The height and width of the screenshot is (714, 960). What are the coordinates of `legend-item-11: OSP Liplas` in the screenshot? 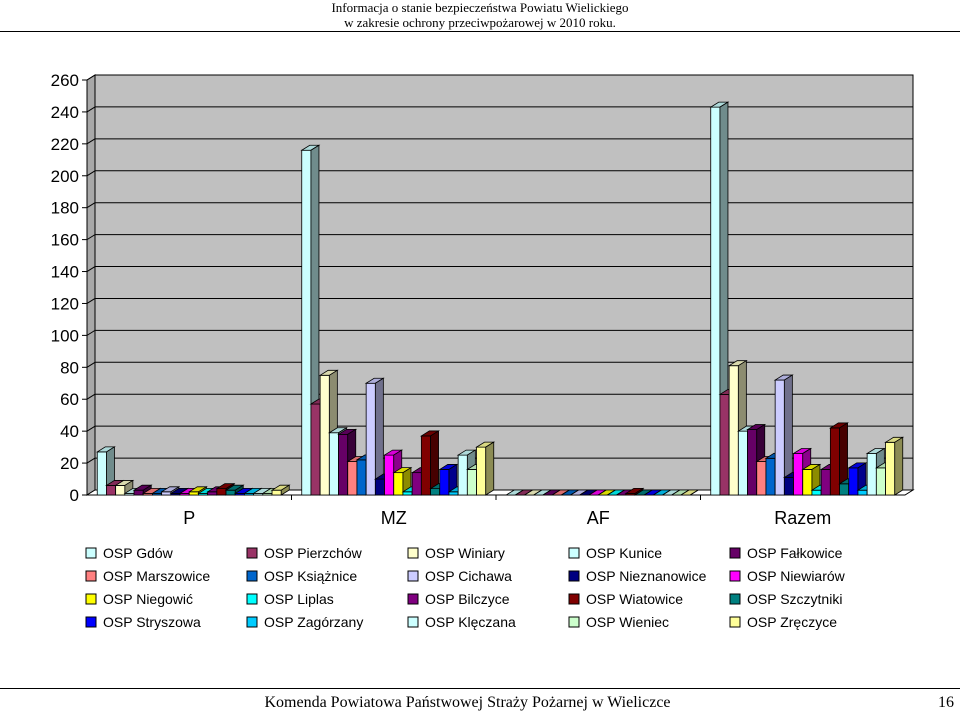 It's located at (290, 599).